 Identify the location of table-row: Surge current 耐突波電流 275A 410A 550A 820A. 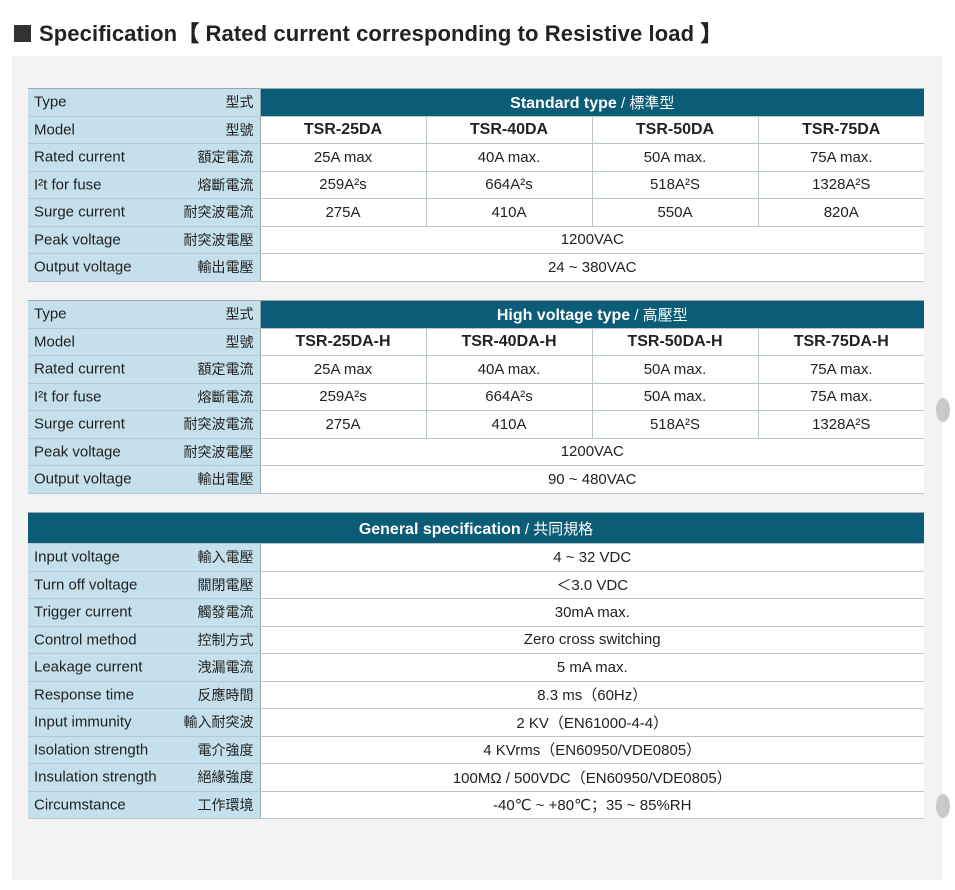
(476, 212).